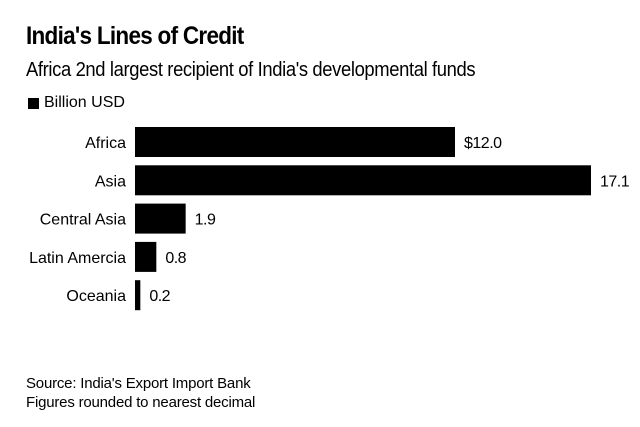 The height and width of the screenshot is (427, 640). What do you see at coordinates (138, 383) in the screenshot?
I see `source-note: Source: India's Export Import Bank` at bounding box center [138, 383].